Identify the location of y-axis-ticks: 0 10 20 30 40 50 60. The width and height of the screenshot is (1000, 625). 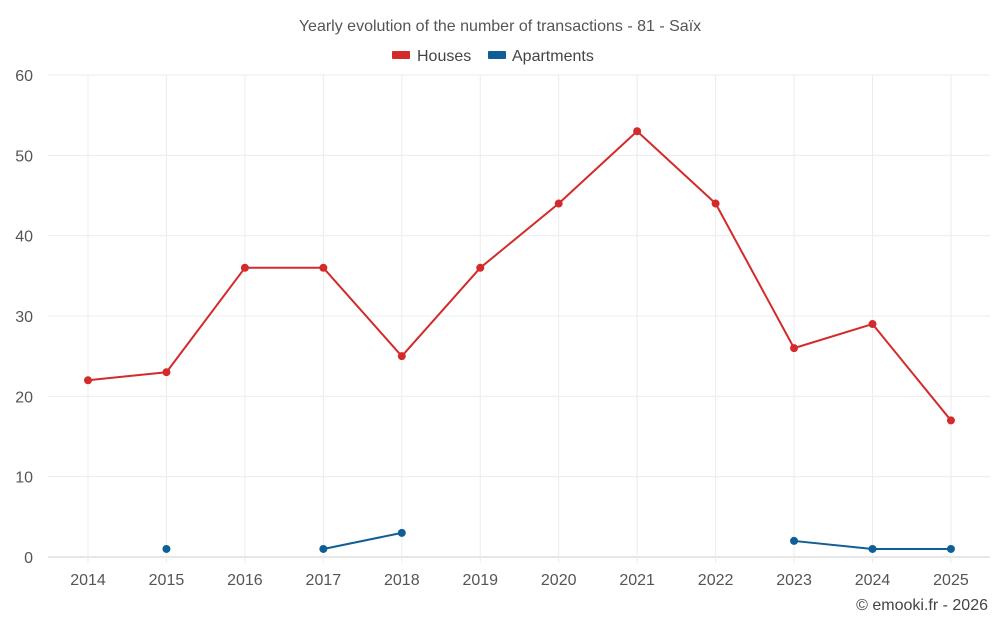
(24, 317).